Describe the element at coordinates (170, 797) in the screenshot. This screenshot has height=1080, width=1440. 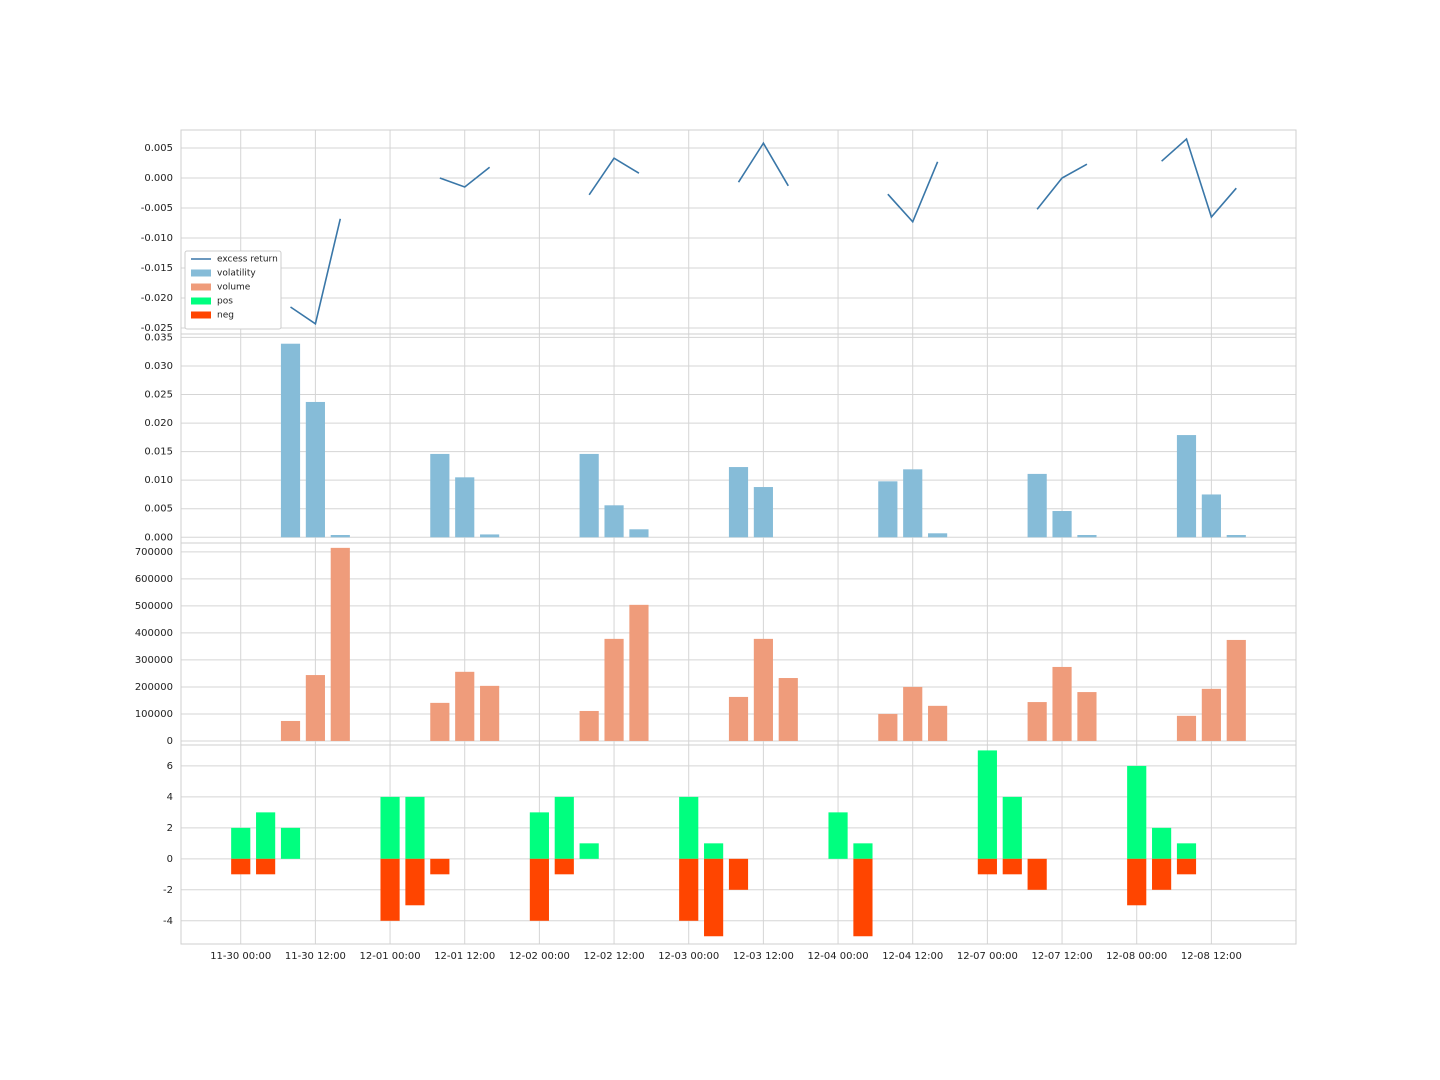
I see `y-tick-label: 4` at that location.